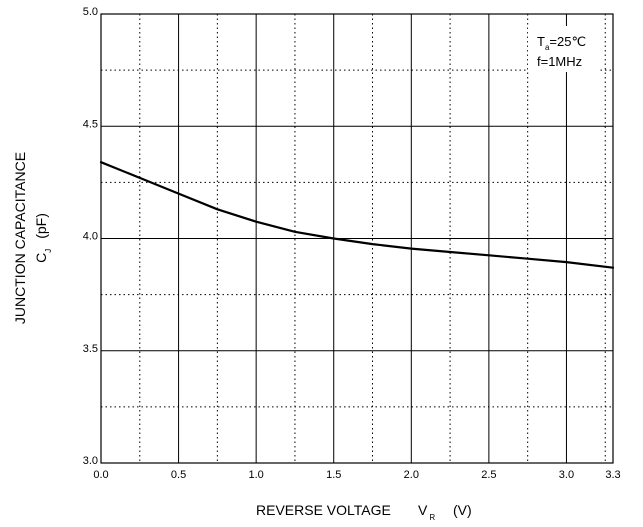  I want to click on y-tick-label: 3.0, so click(90, 461).